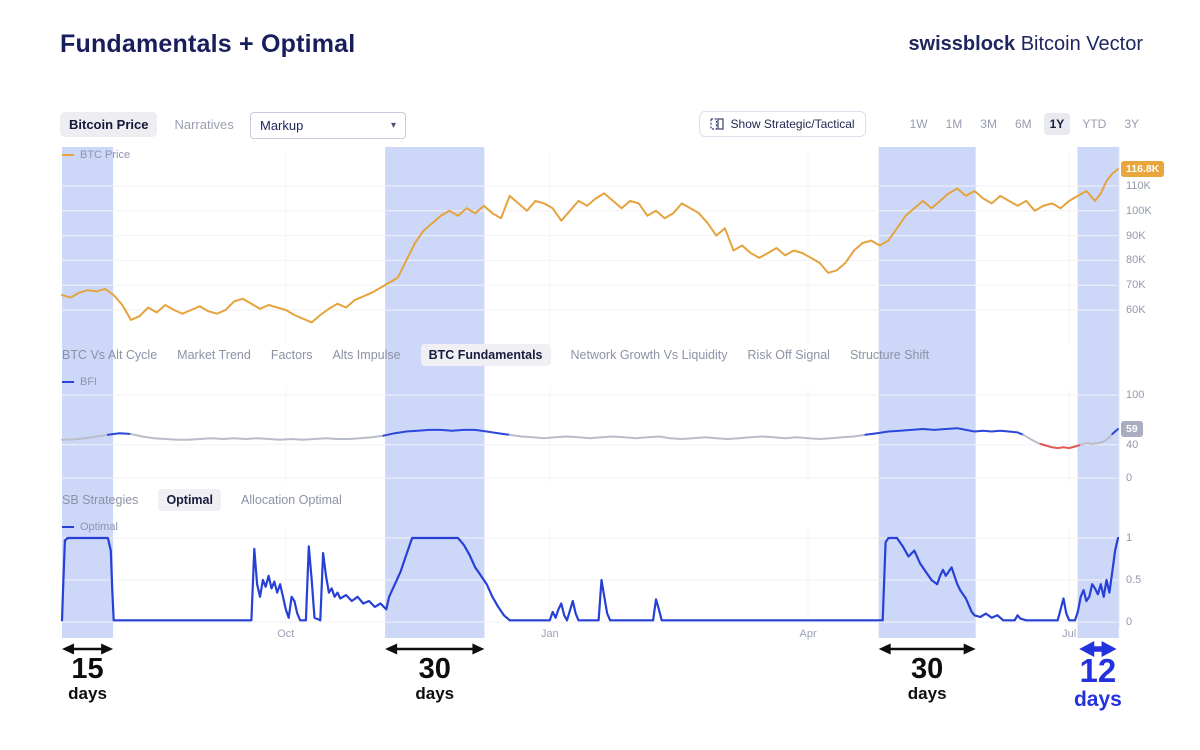 The height and width of the screenshot is (750, 1200). Describe the element at coordinates (792, 124) in the screenshot. I see `show-strategic-tactical-label: Show Strategic/Tactical` at that location.